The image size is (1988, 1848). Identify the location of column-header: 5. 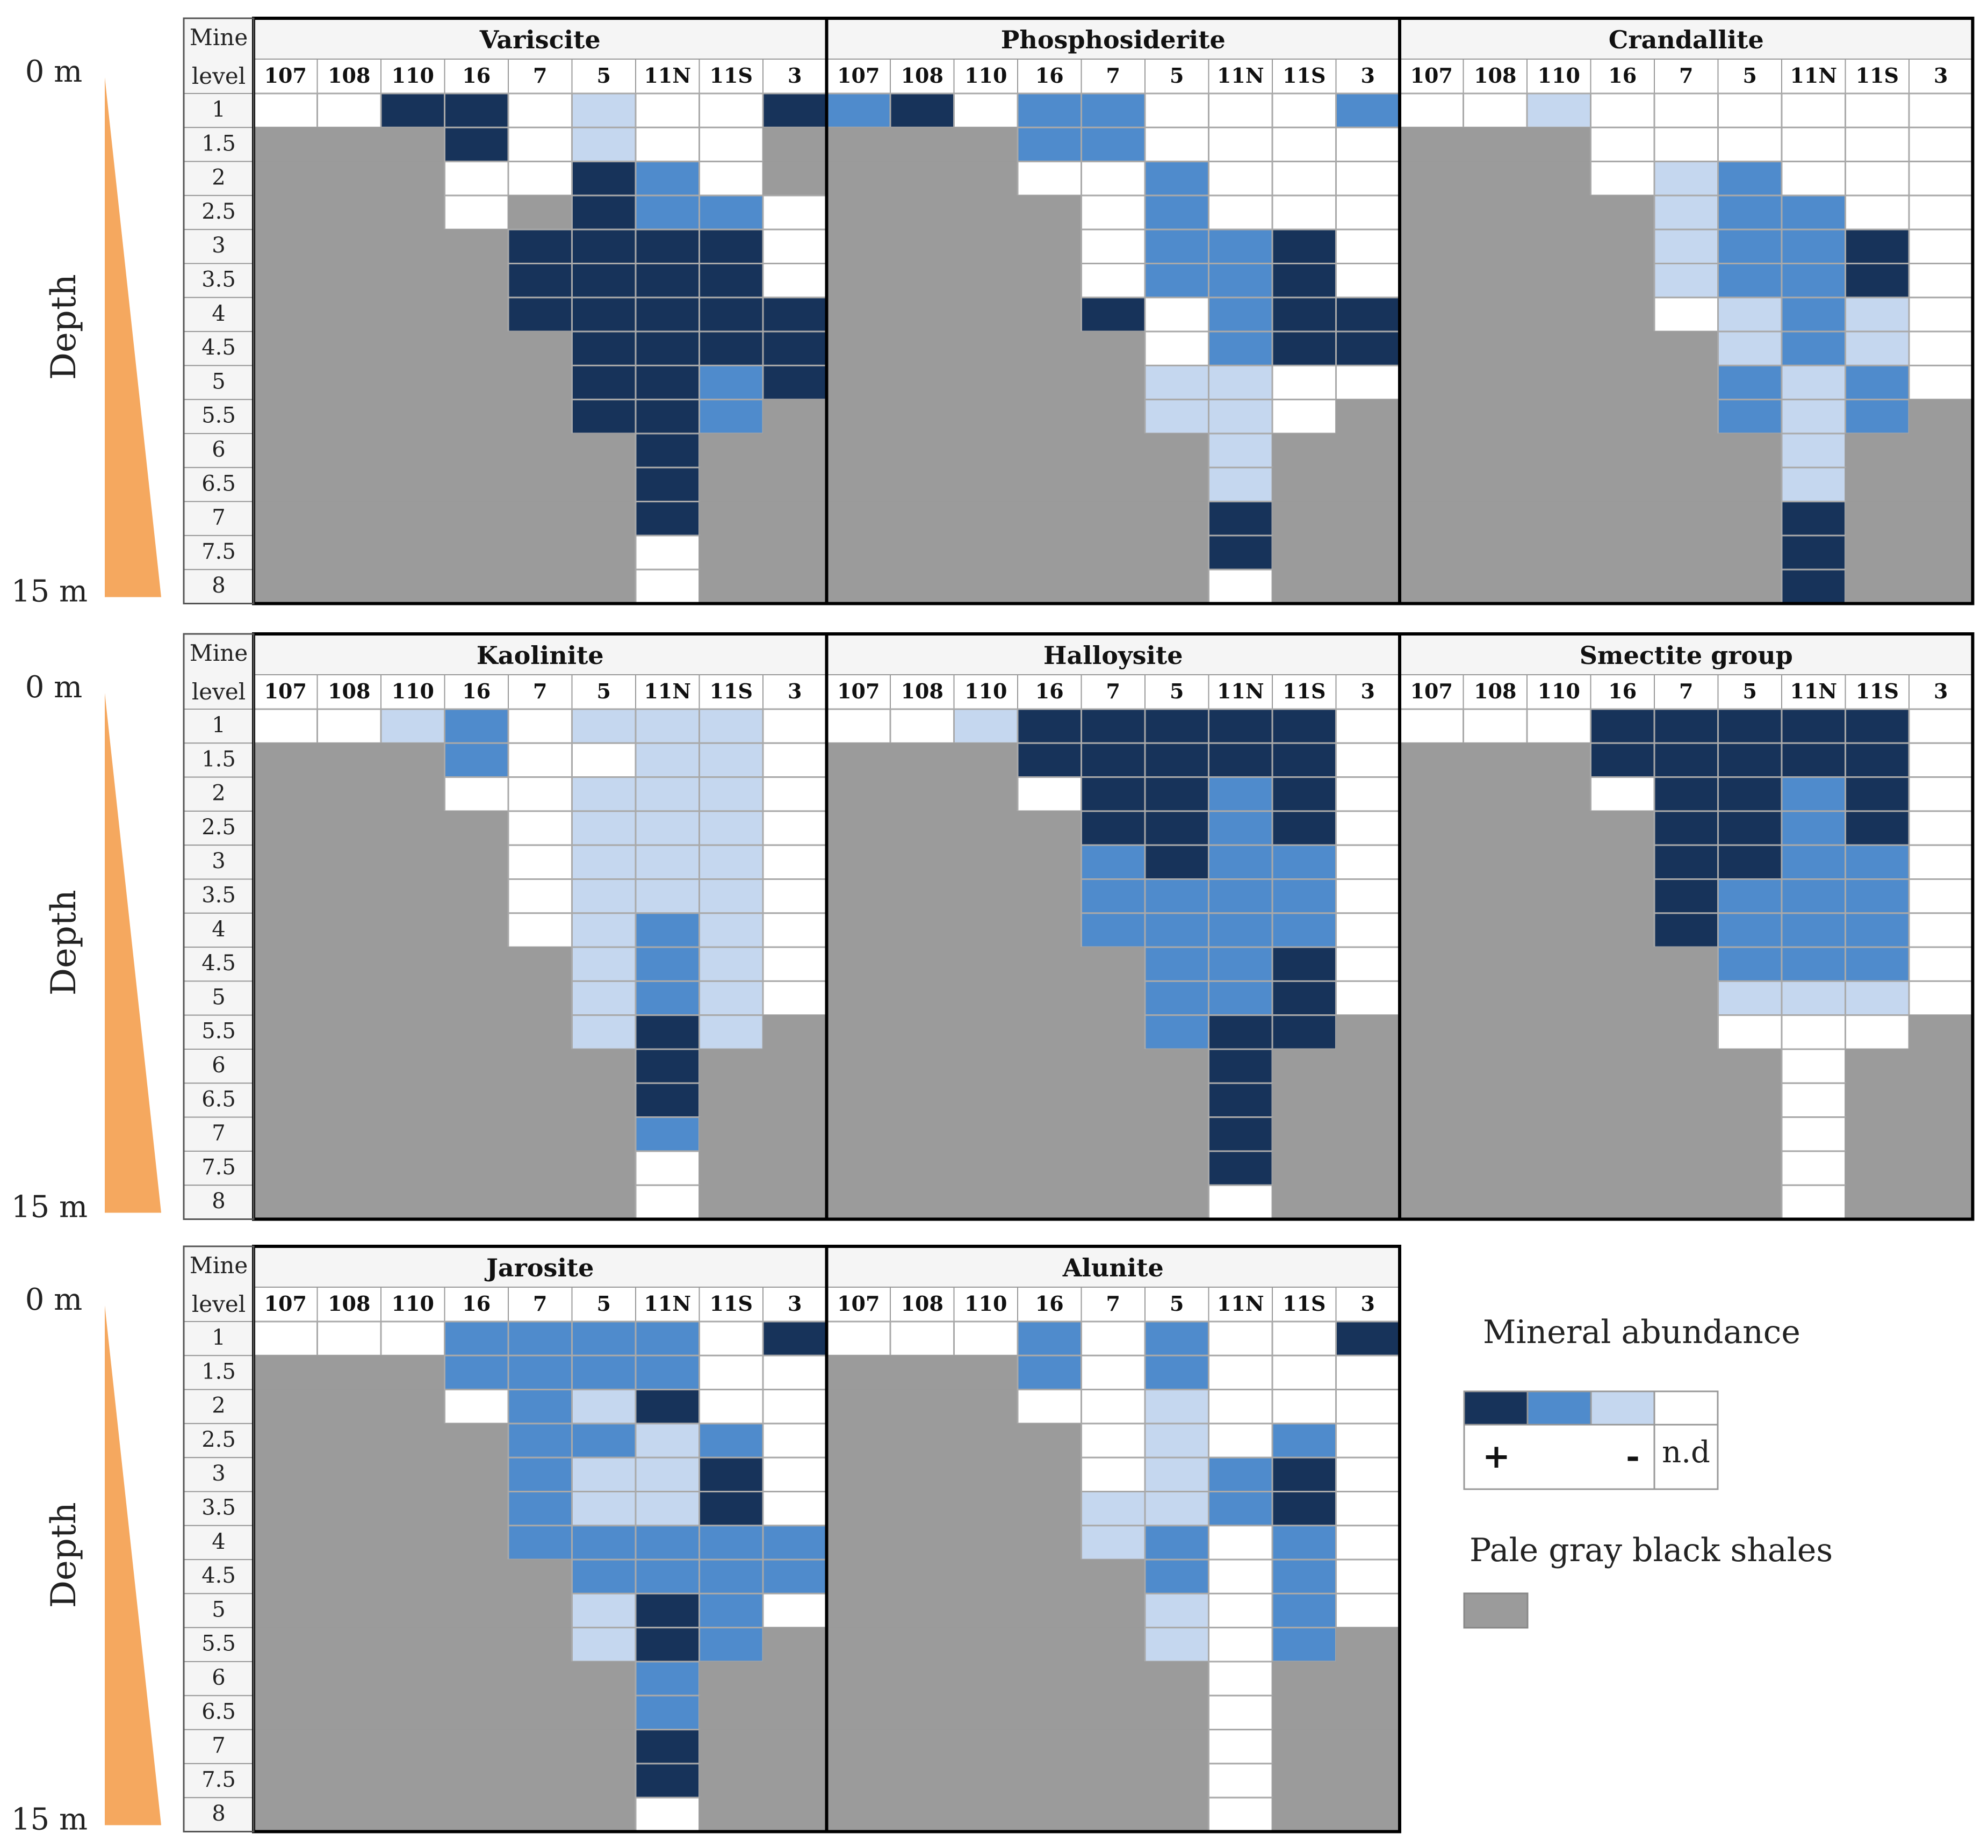
(604, 691).